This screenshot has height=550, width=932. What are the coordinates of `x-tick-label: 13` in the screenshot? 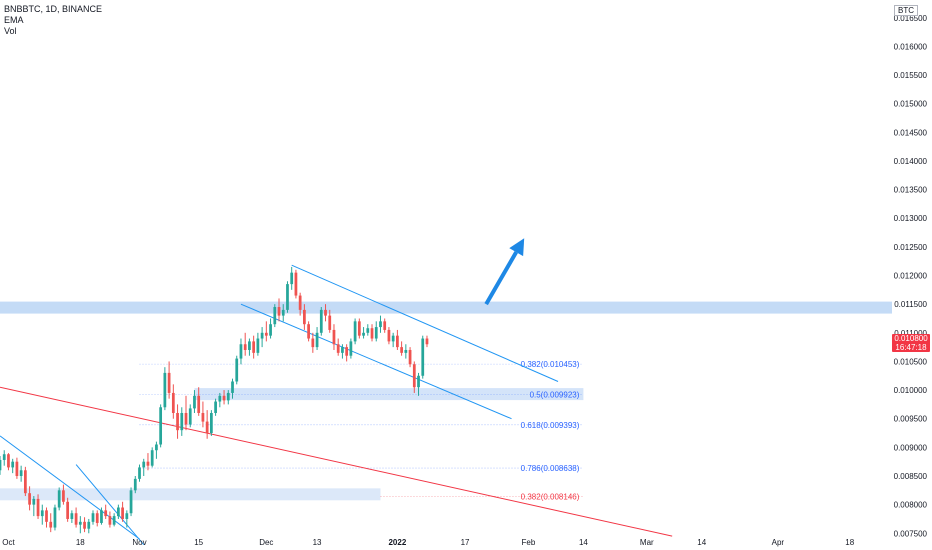 It's located at (317, 542).